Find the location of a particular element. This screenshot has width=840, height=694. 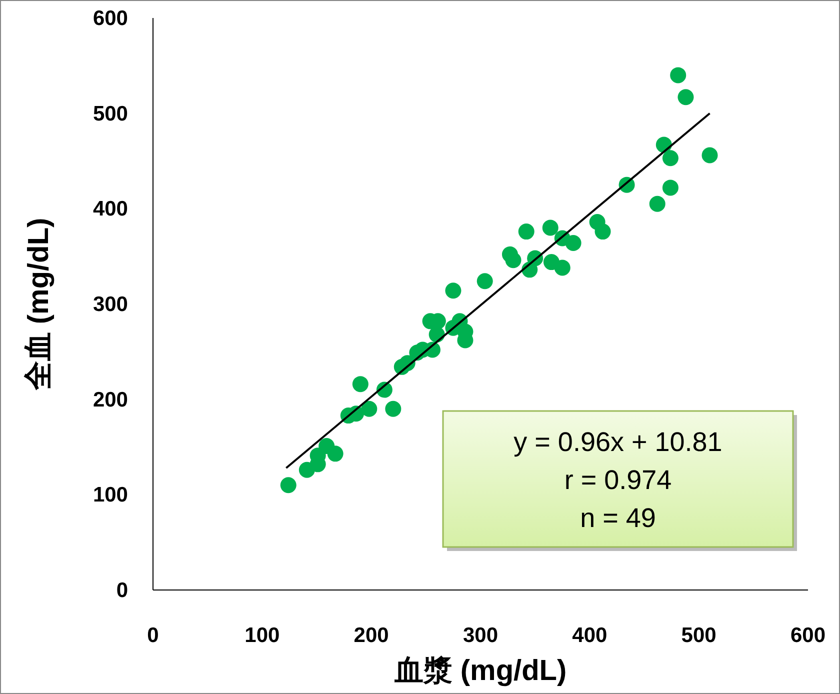

annotation: y = 0.96x + 10.81 is located at coordinates (618, 442).